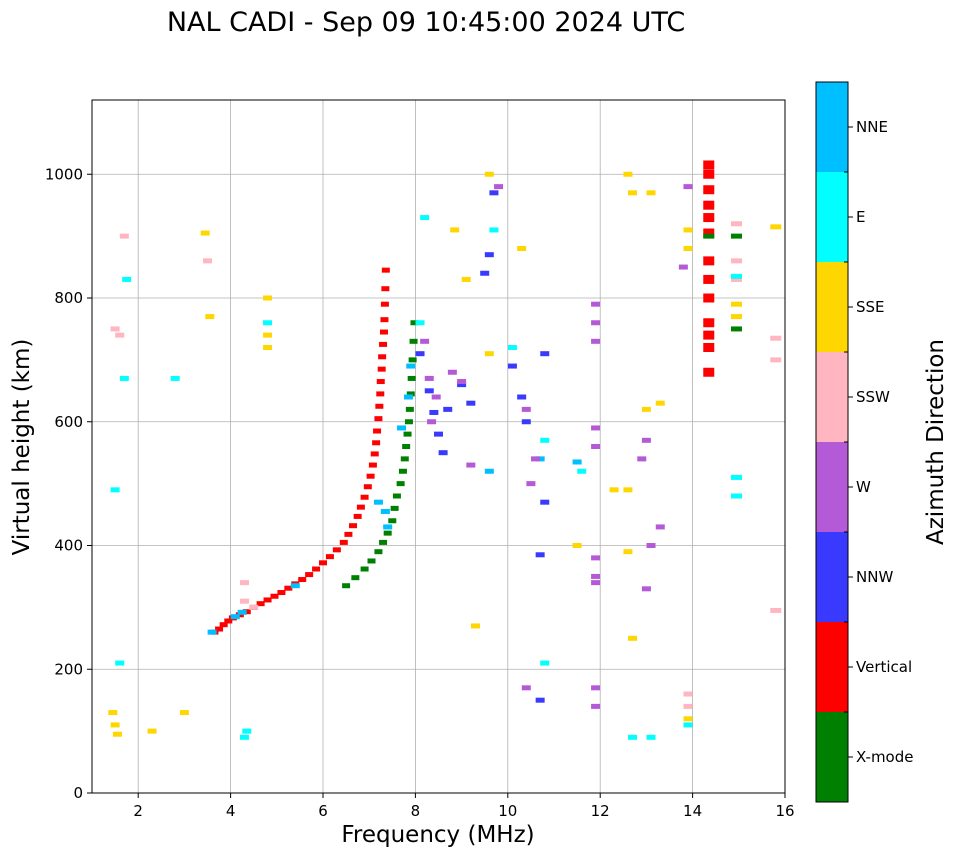 This screenshot has height=861, width=958. What do you see at coordinates (872, 127) in the screenshot?
I see `colorbar-tick-label: NNE` at bounding box center [872, 127].